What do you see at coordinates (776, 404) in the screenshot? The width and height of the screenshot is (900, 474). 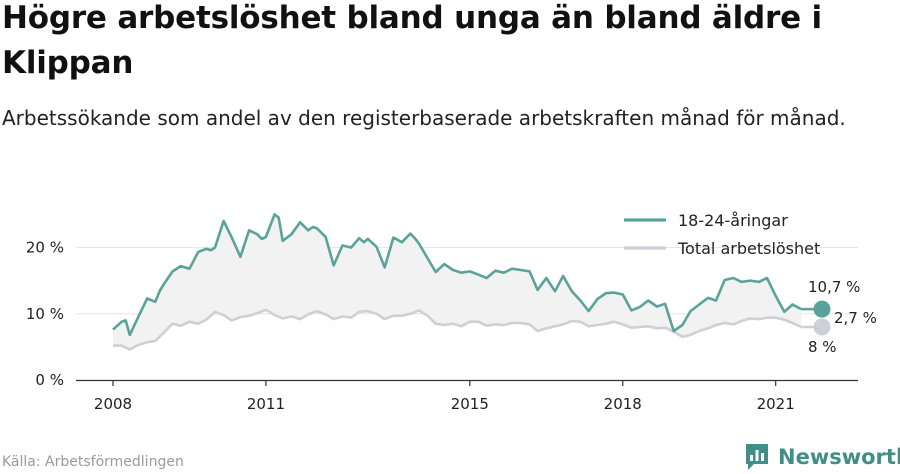 I see `x-tick-label: 2021` at bounding box center [776, 404].